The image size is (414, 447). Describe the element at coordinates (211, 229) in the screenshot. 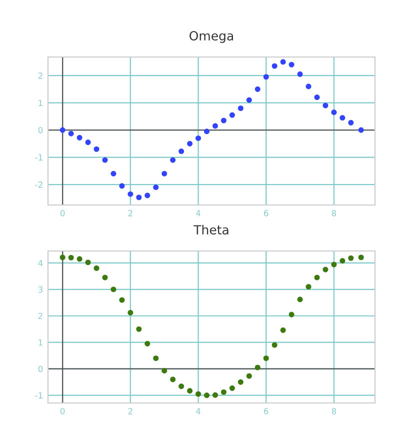

I see `chart-title: Theta` at that location.